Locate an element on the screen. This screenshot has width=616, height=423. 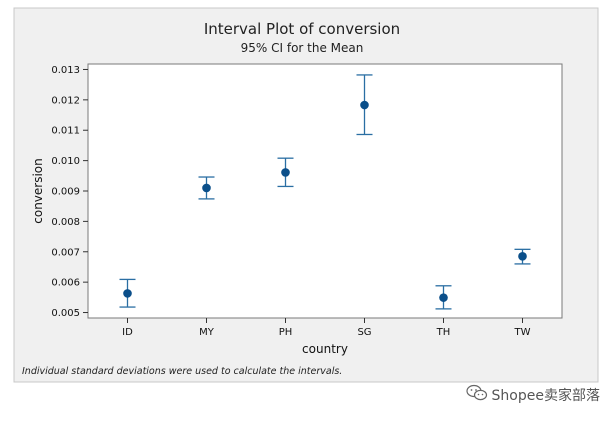
x-tick-label: TH is located at coordinates (443, 332).